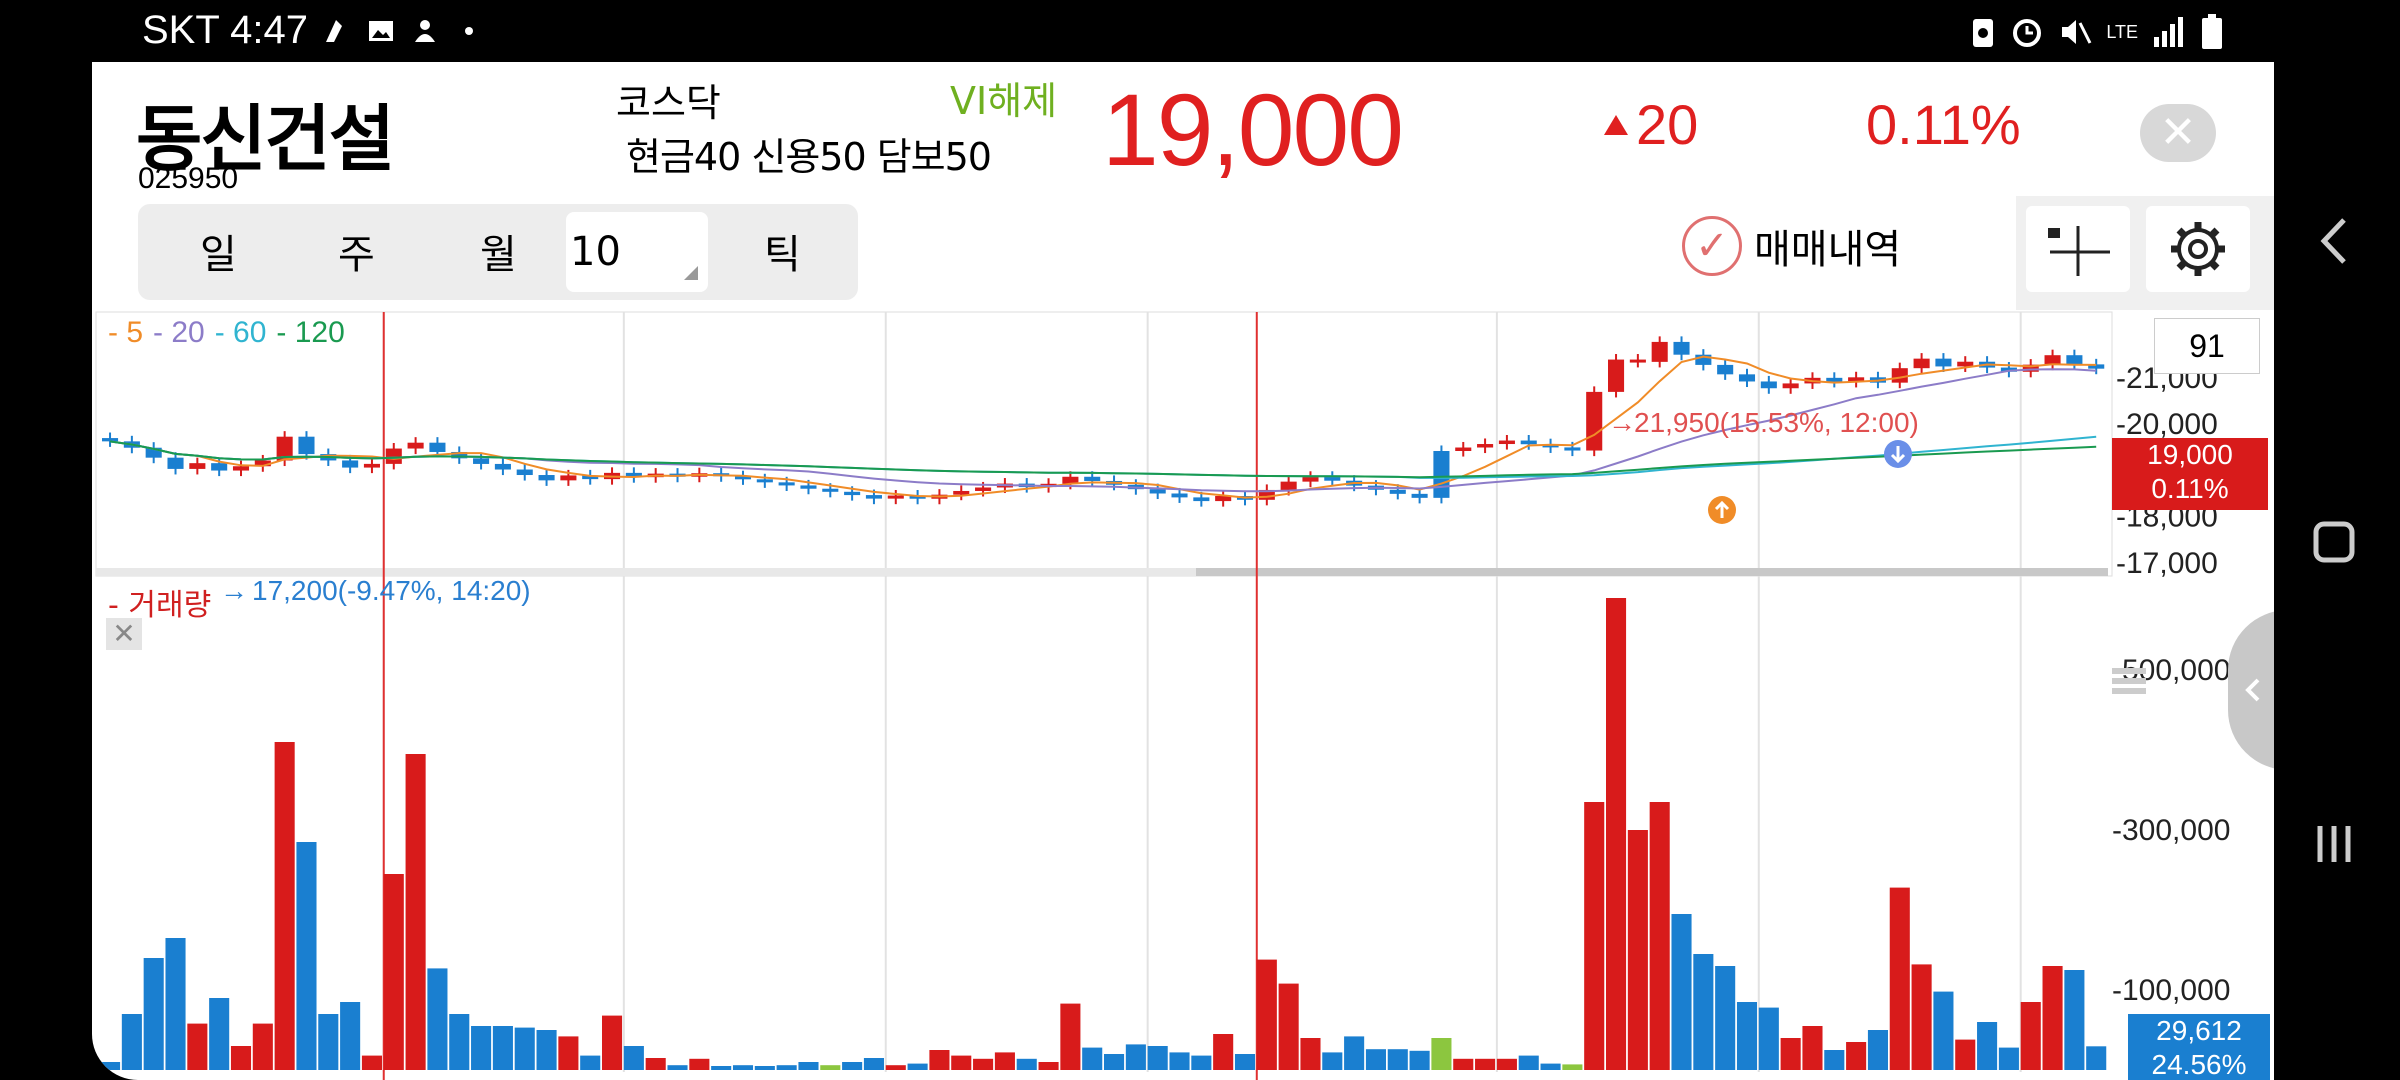 The width and height of the screenshot is (2400, 1080). Describe the element at coordinates (637, 252) in the screenshot. I see `tick-count-input: 10` at that location.